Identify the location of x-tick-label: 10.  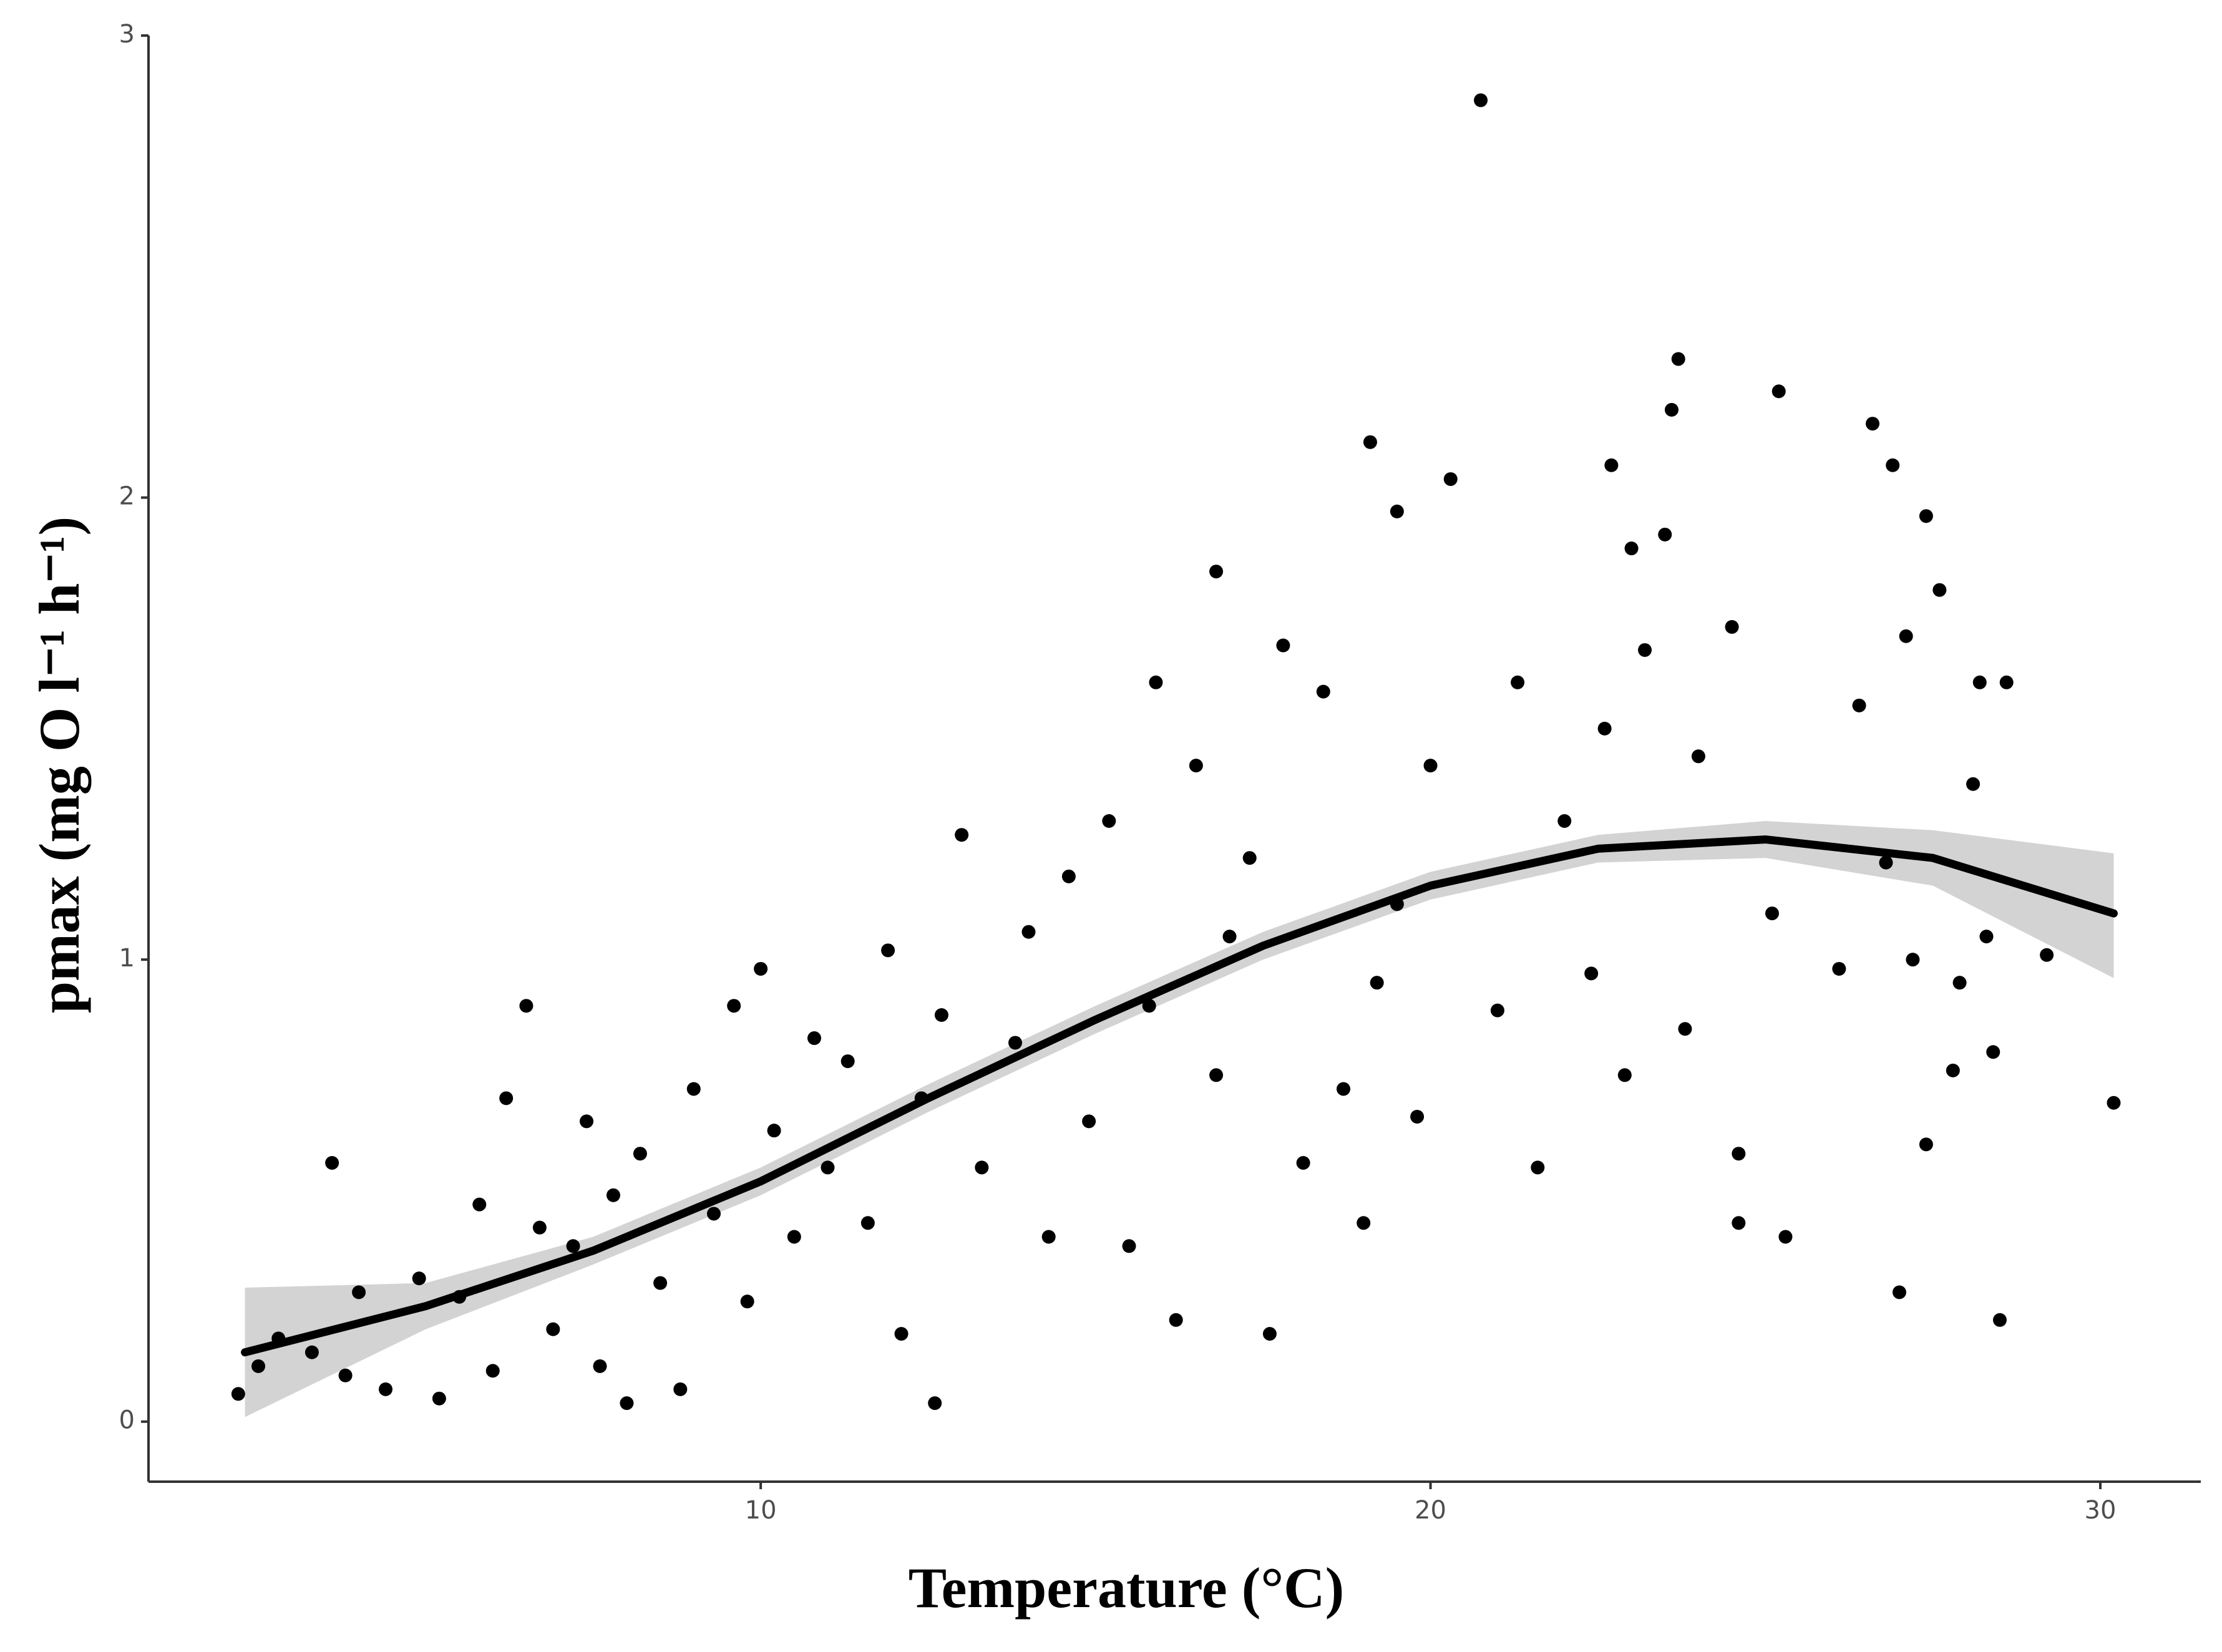
(761, 1510).